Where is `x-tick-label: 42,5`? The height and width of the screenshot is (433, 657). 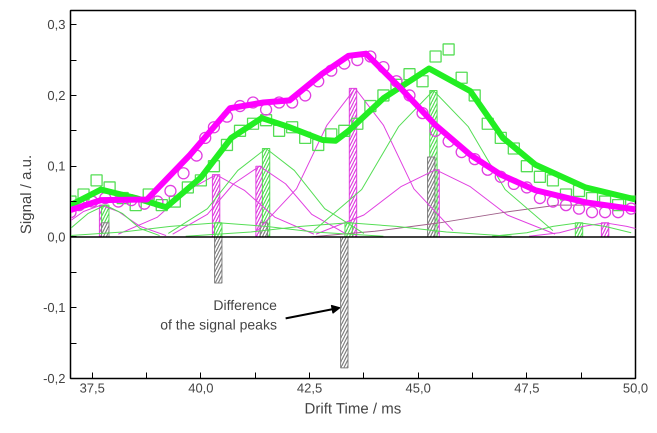 x-tick-label: 42,5 is located at coordinates (309, 388).